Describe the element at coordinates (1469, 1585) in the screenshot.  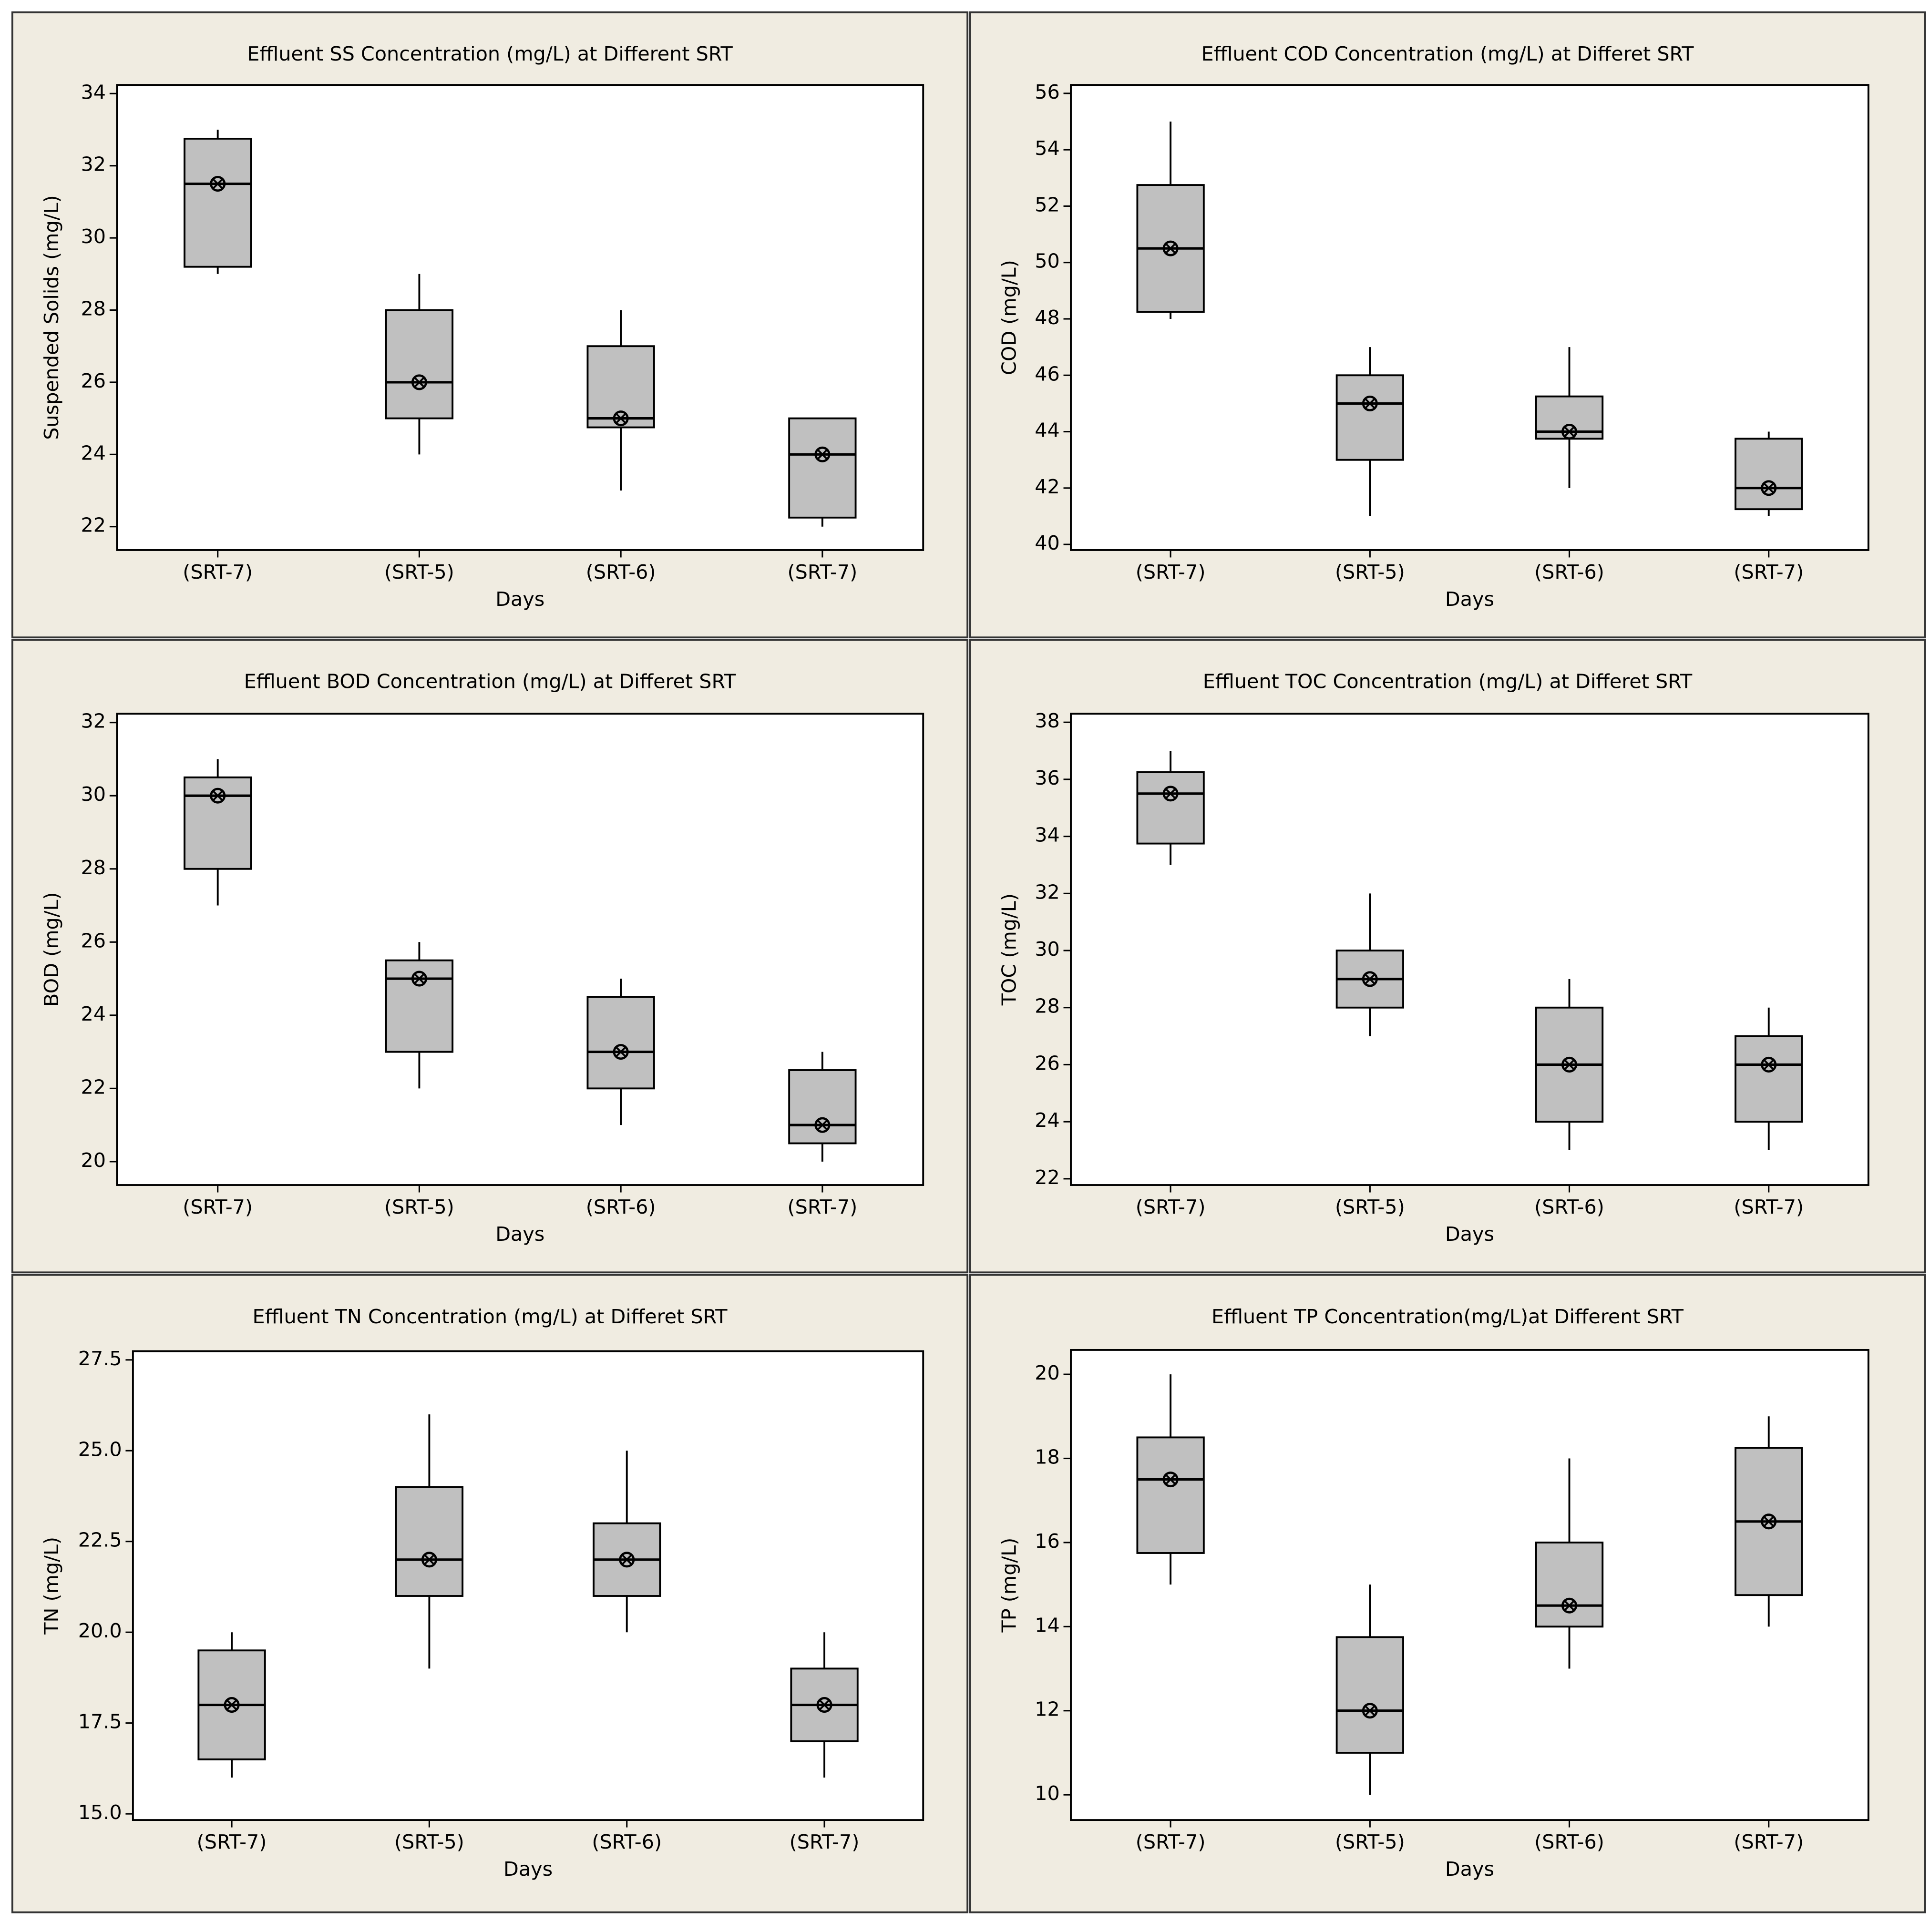
I see `plot-area` at that location.